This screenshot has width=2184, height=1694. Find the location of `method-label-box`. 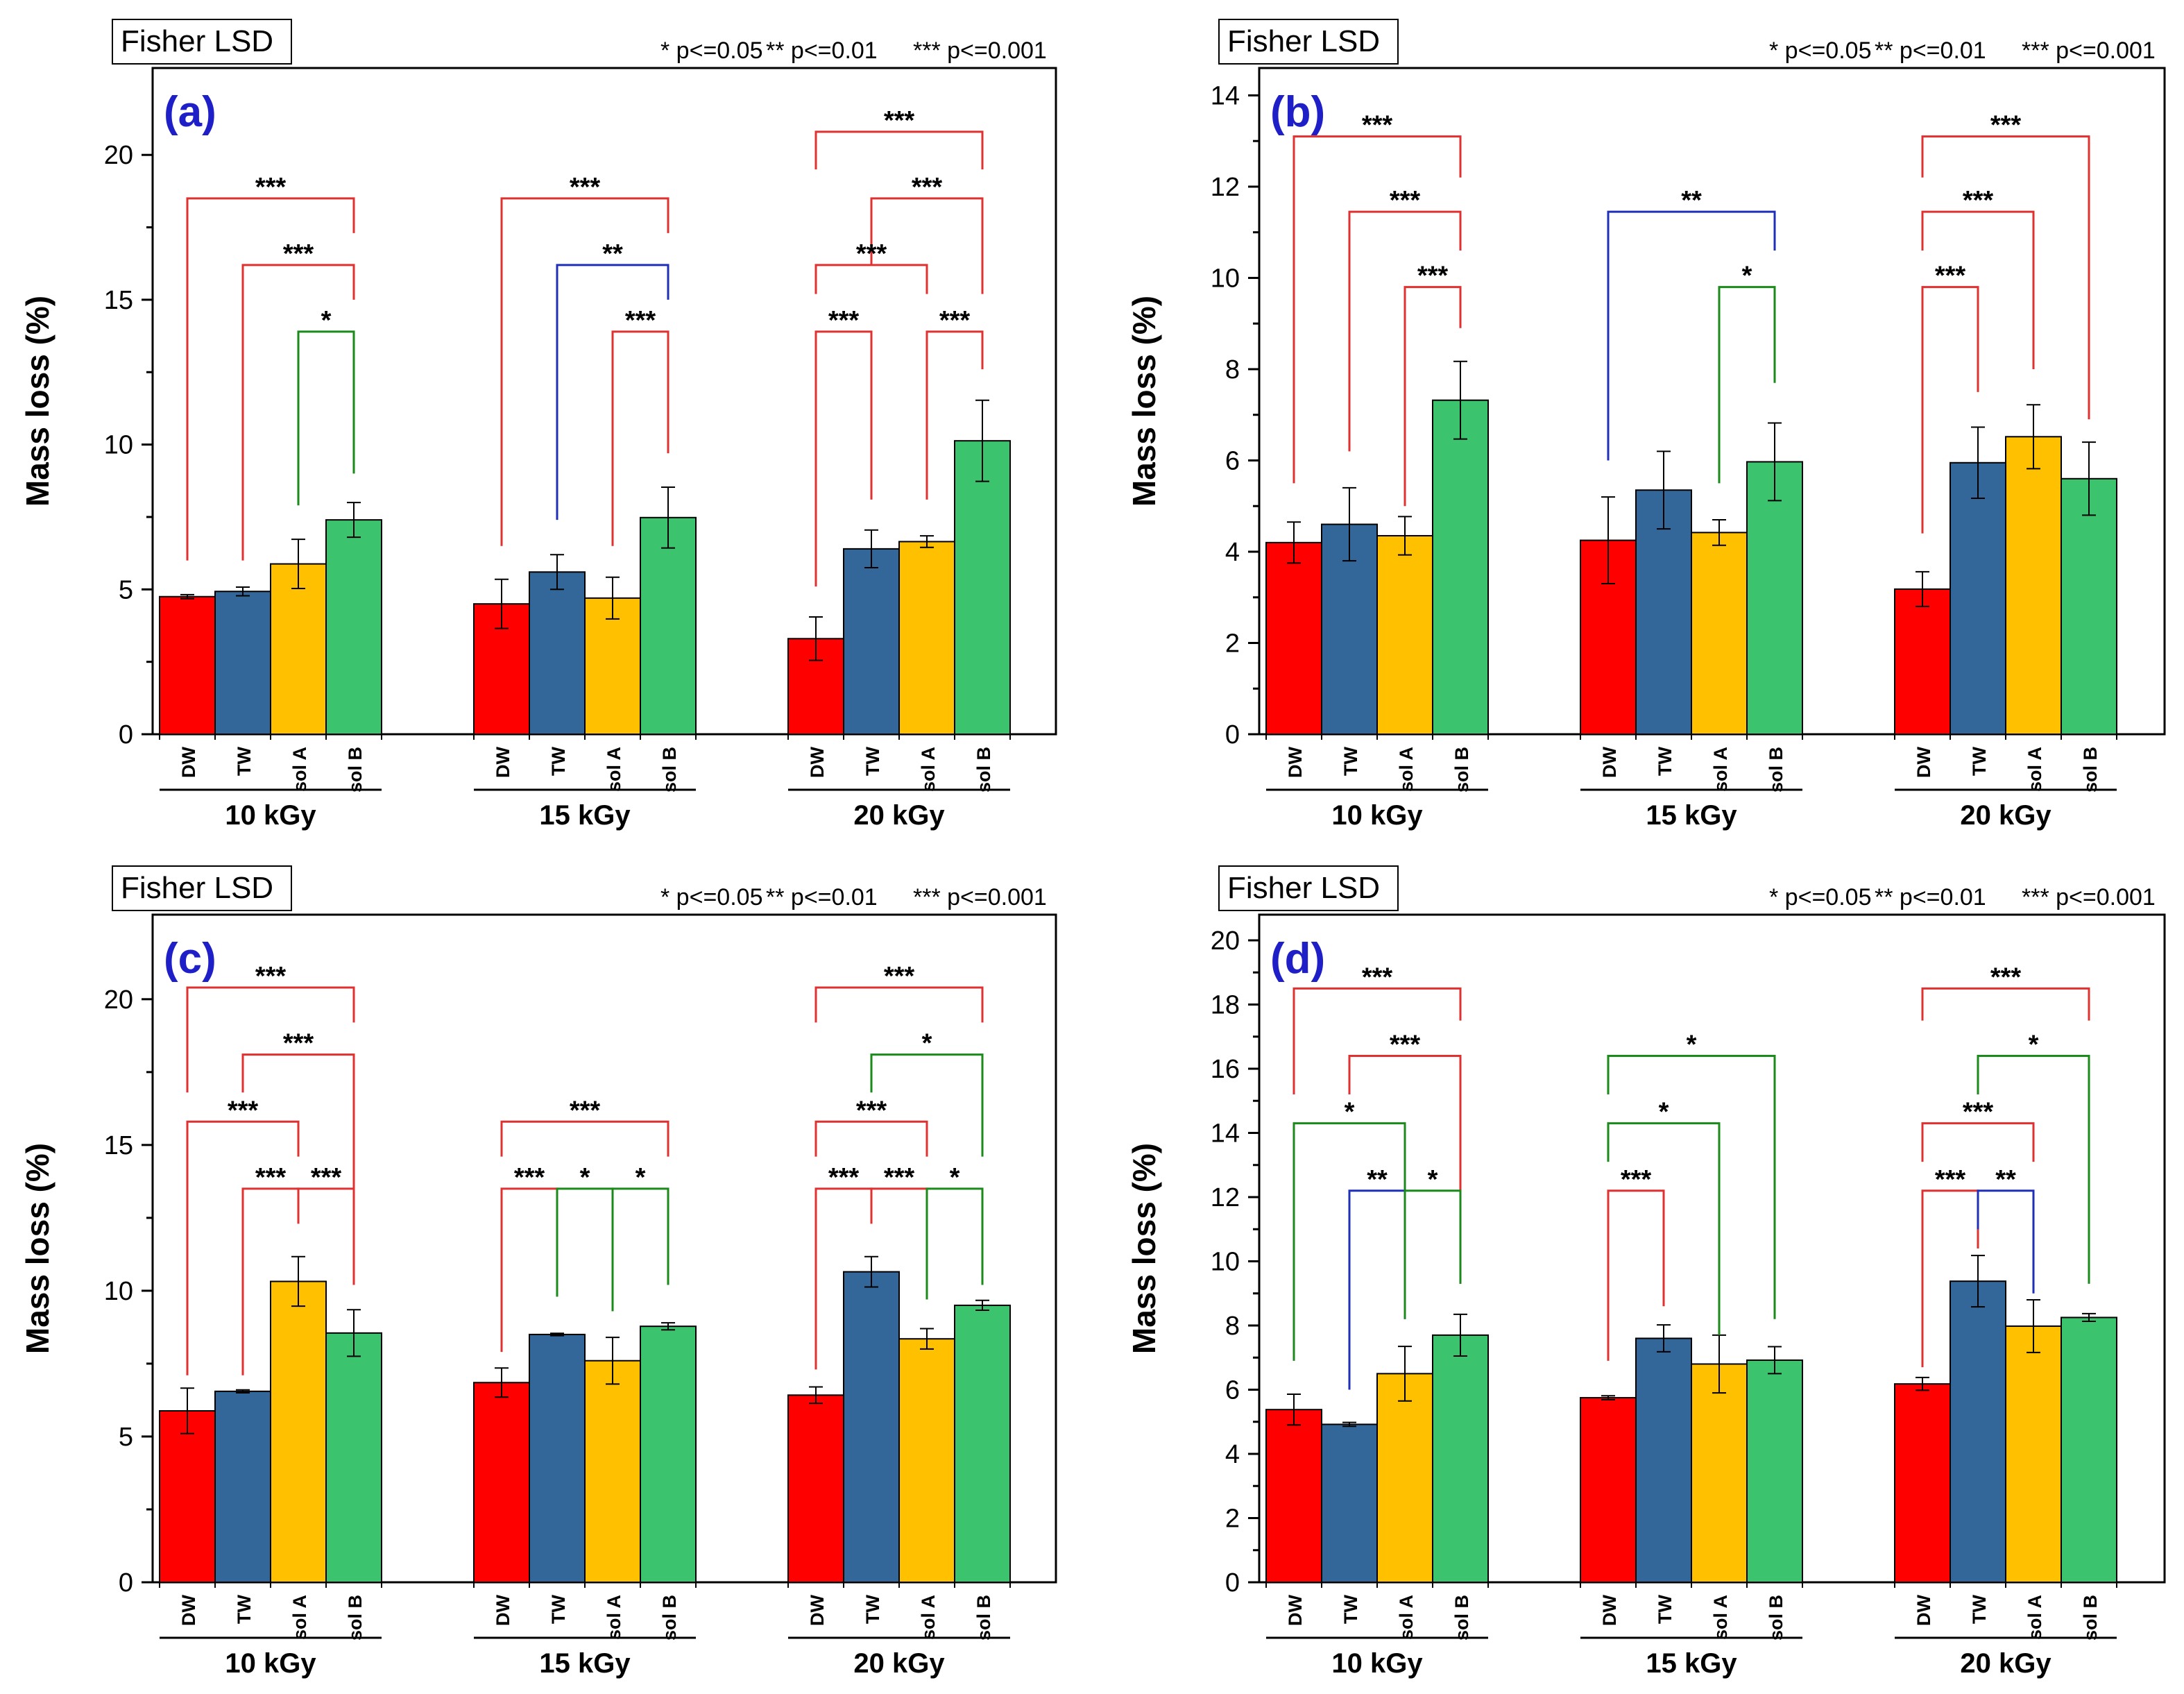

method-label-box is located at coordinates (202, 42).